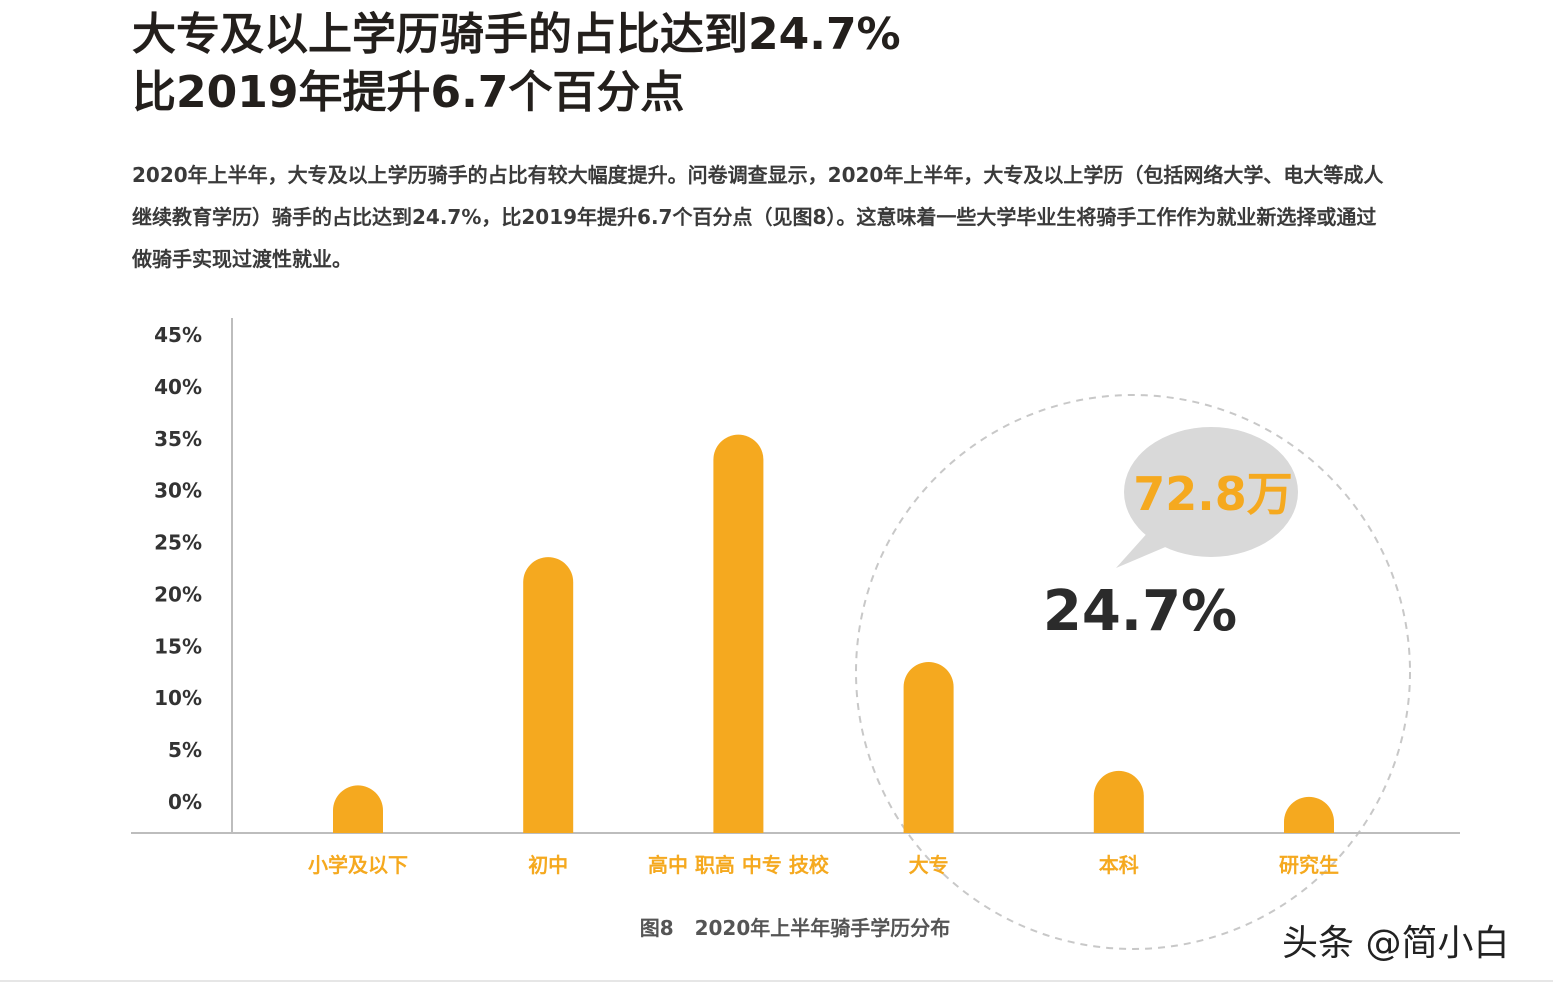 This screenshot has width=1553, height=985. What do you see at coordinates (185, 802) in the screenshot?
I see `y-tick-label: 0%` at bounding box center [185, 802].